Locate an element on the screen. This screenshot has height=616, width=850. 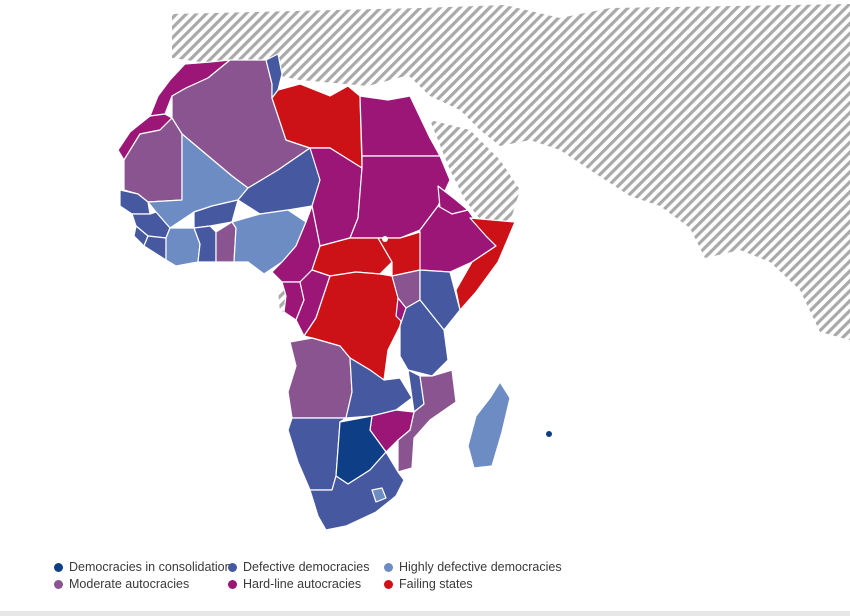
country-zambia is located at coordinates (379, 388).